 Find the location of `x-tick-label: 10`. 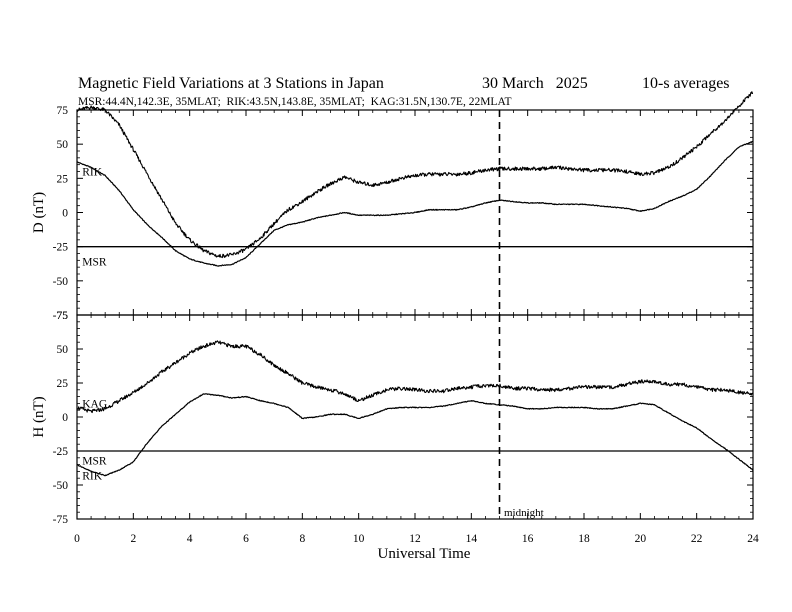

x-tick-label: 10 is located at coordinates (359, 539).